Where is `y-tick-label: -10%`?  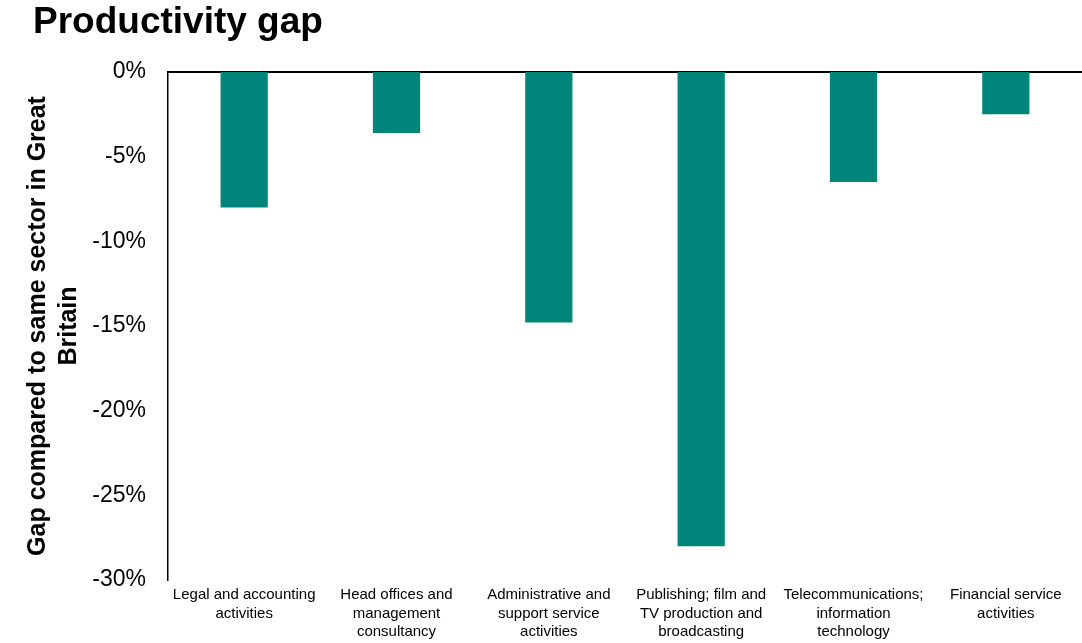
y-tick-label: -10% is located at coordinates (119, 239).